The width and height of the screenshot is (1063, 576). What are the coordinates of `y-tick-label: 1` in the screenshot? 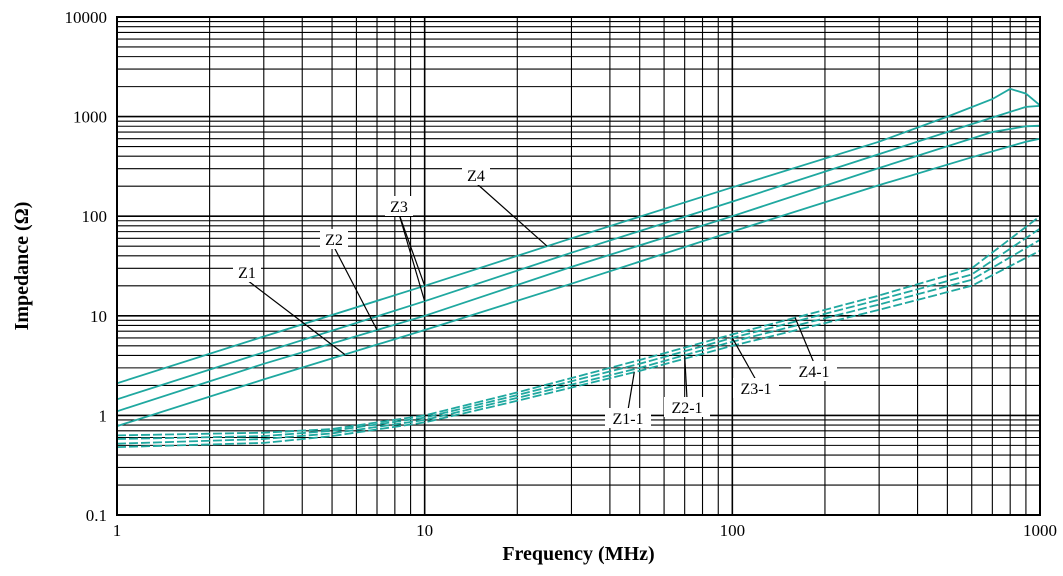 It's located at (103, 415).